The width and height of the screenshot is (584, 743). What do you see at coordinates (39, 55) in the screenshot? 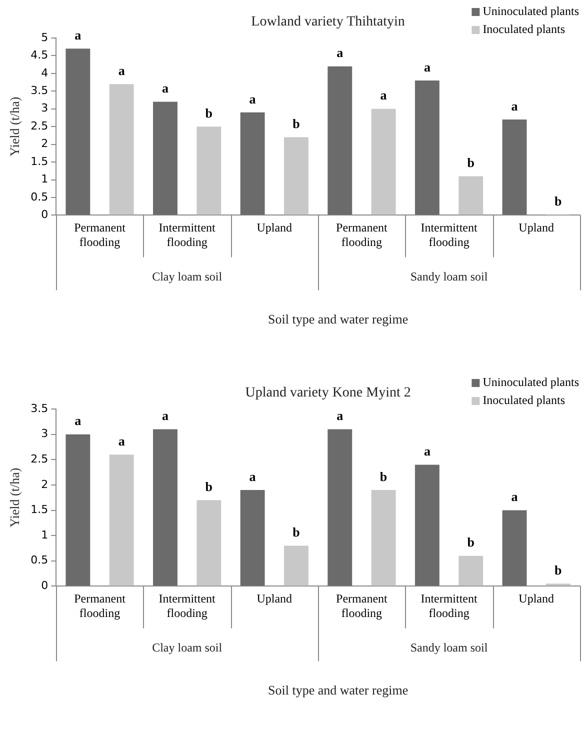
I see `y-tick-label: 4.5` at bounding box center [39, 55].